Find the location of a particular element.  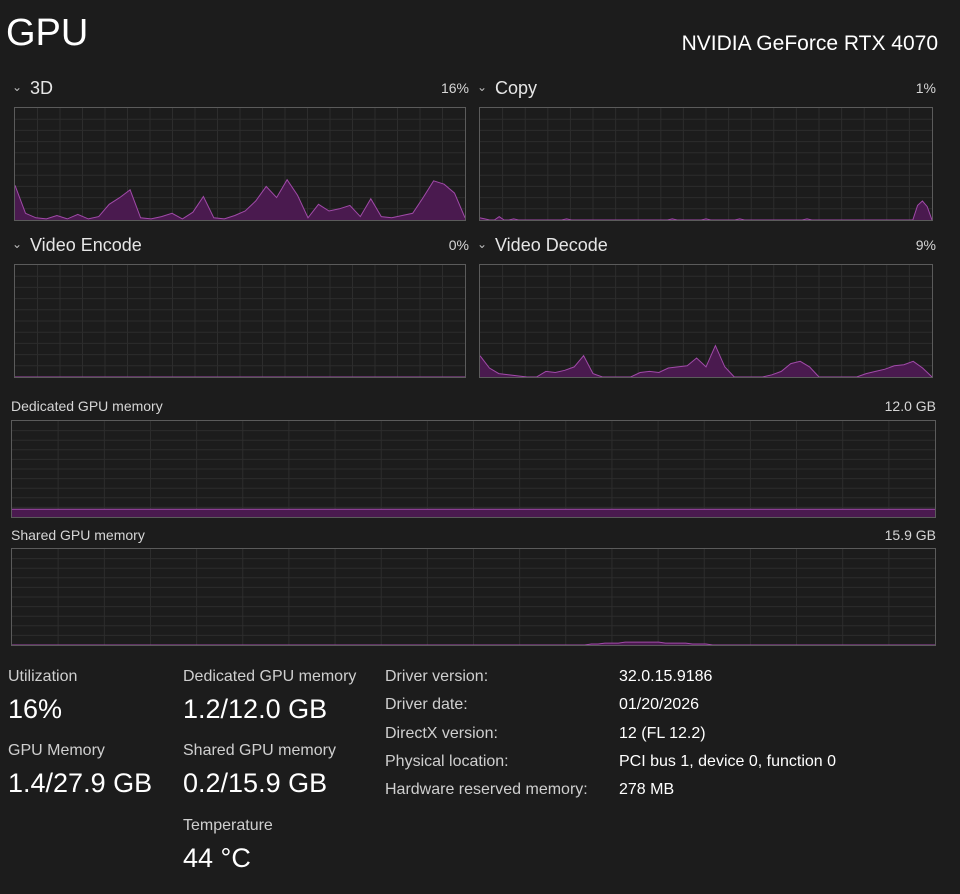

info-key-driver-version: Driver version: is located at coordinates (437, 676).